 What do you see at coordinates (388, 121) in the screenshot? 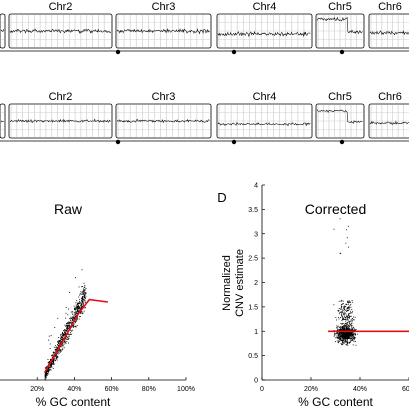
I see `chromosome-box` at bounding box center [388, 121].